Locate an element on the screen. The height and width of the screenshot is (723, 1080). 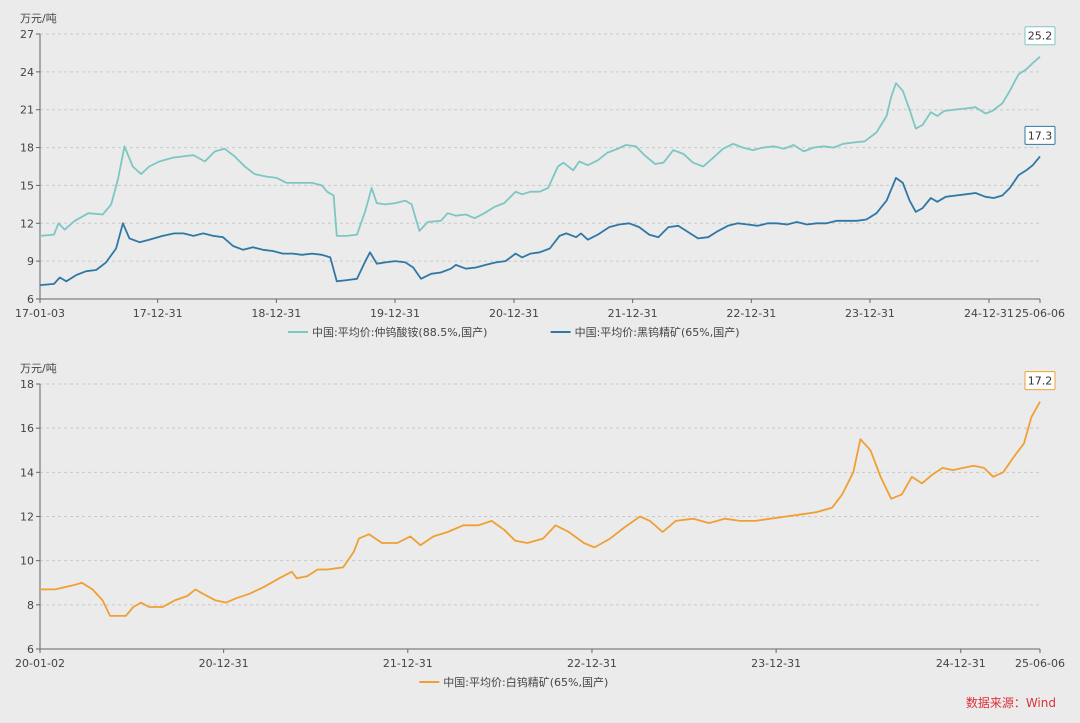
x-tick-label: 19-12-31 is located at coordinates (395, 313).